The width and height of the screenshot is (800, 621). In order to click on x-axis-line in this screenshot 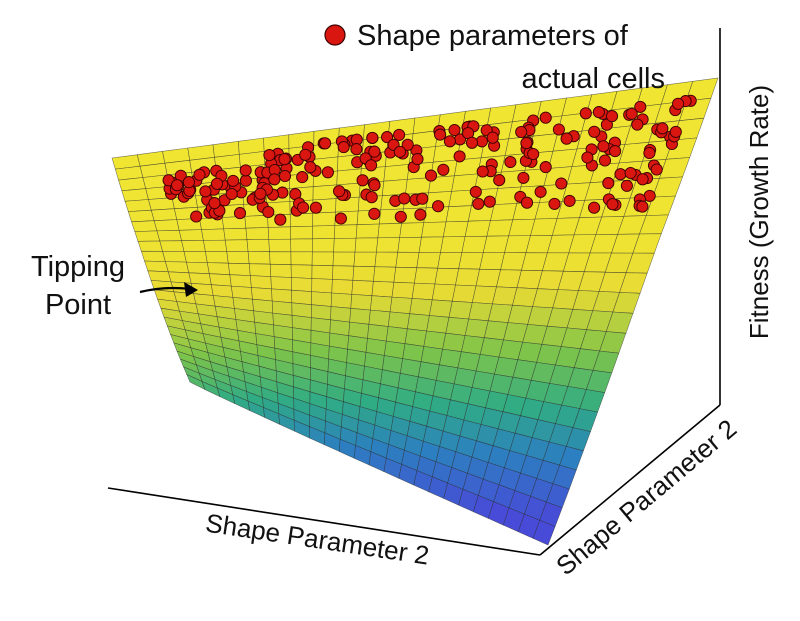, I will do `click(324, 521)`.